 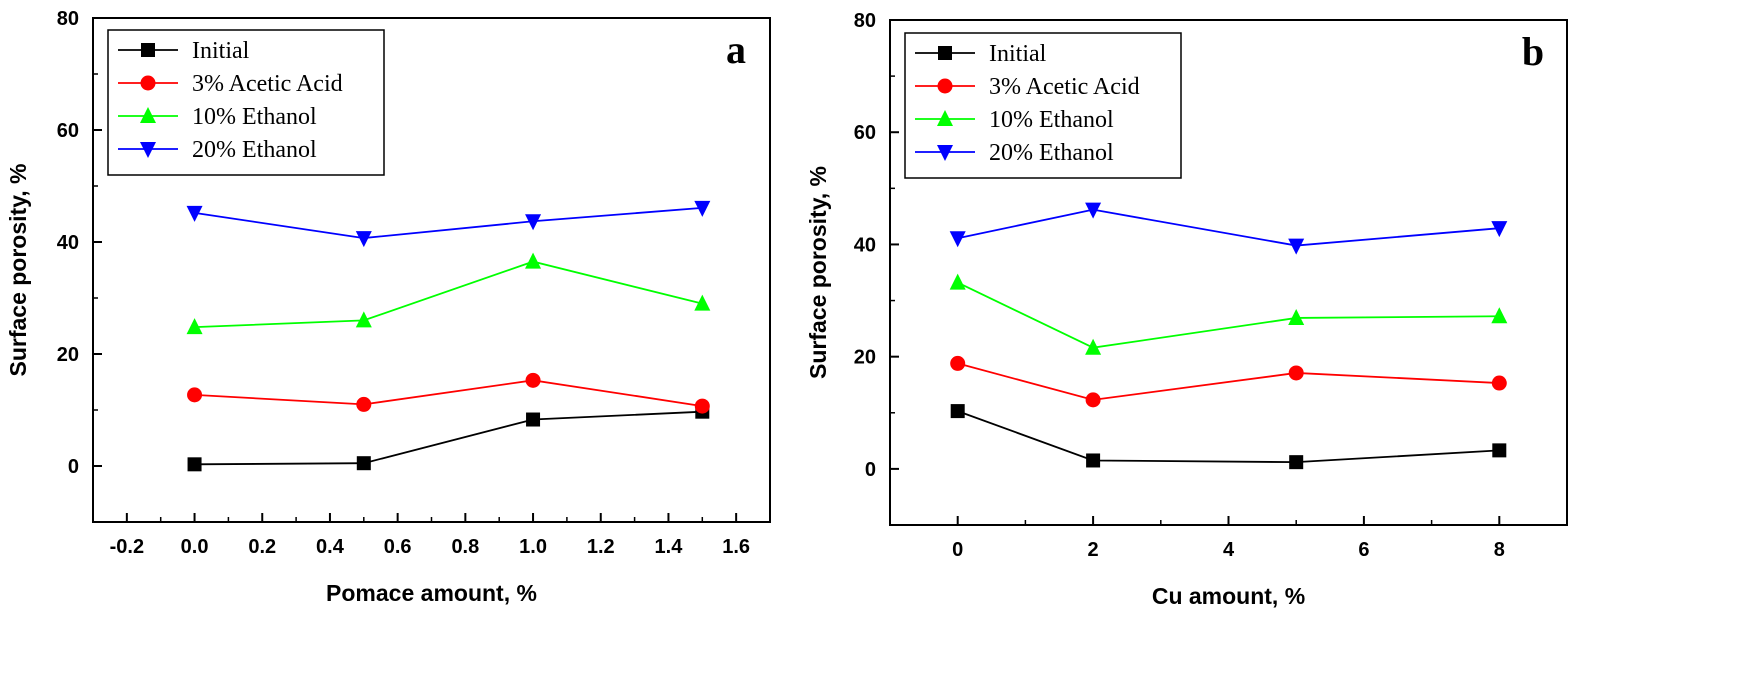 I want to click on x-tick-label: 0.2, so click(x=262, y=547).